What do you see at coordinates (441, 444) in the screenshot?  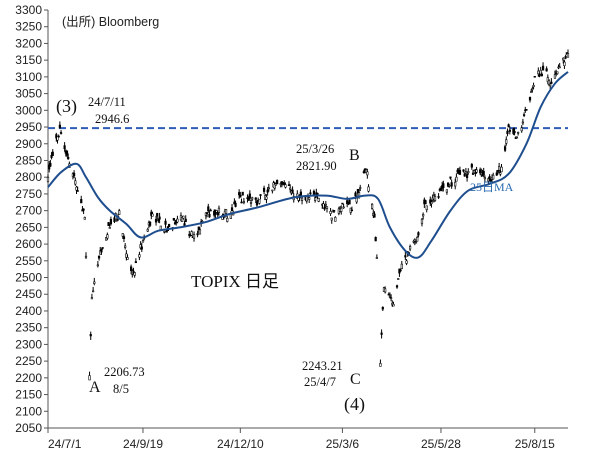 I see `x-tick-label: 25/5/28` at bounding box center [441, 444].